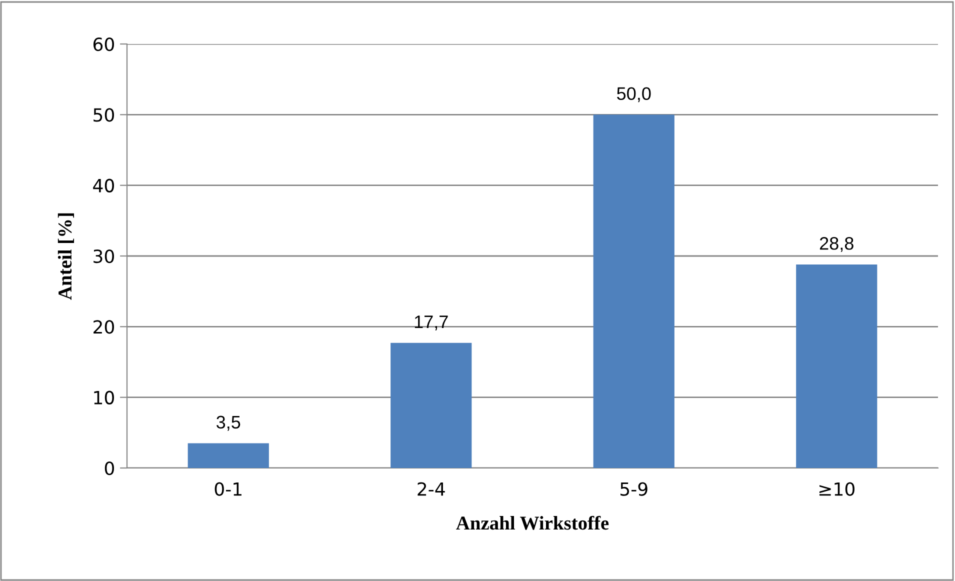 This screenshot has width=955, height=581. What do you see at coordinates (836, 489) in the screenshot?
I see `x-tick-label: ≥10` at bounding box center [836, 489].